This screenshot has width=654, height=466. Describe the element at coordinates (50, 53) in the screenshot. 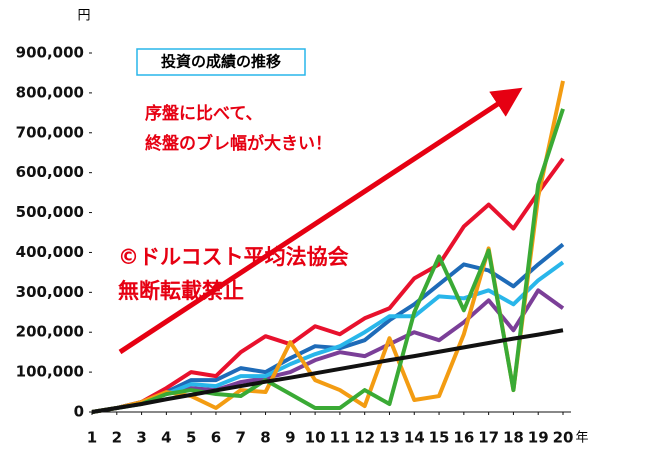

I see `y-tick-label: 900,000` at that location.